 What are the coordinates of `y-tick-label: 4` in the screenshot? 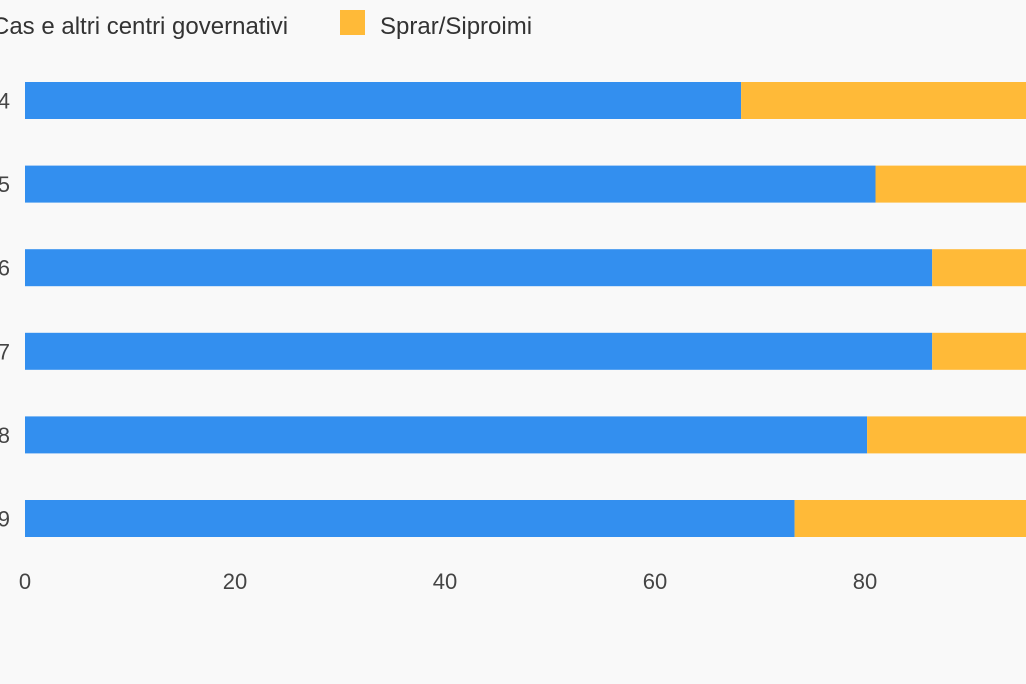 It's located at (5, 101).